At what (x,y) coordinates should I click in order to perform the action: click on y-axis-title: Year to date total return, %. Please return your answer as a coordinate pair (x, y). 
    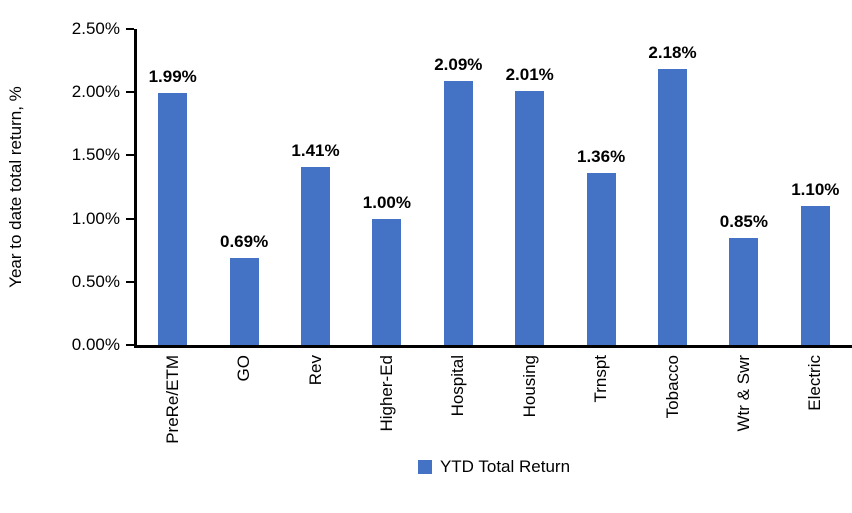
    Looking at the image, I should click on (15, 187).